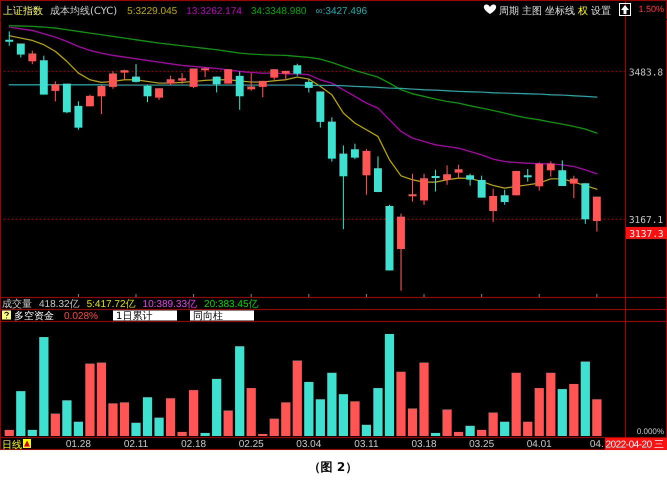 Image resolution: width=667 pixels, height=490 pixels. What do you see at coordinates (278, 11) in the screenshot?
I see `text: 34:3348.980` at bounding box center [278, 11].